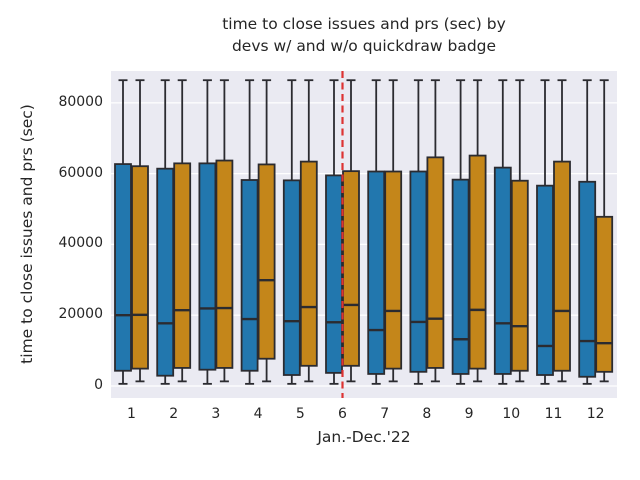 This screenshot has width=640, height=480. I want to click on x-tick-label: 8, so click(427, 414).